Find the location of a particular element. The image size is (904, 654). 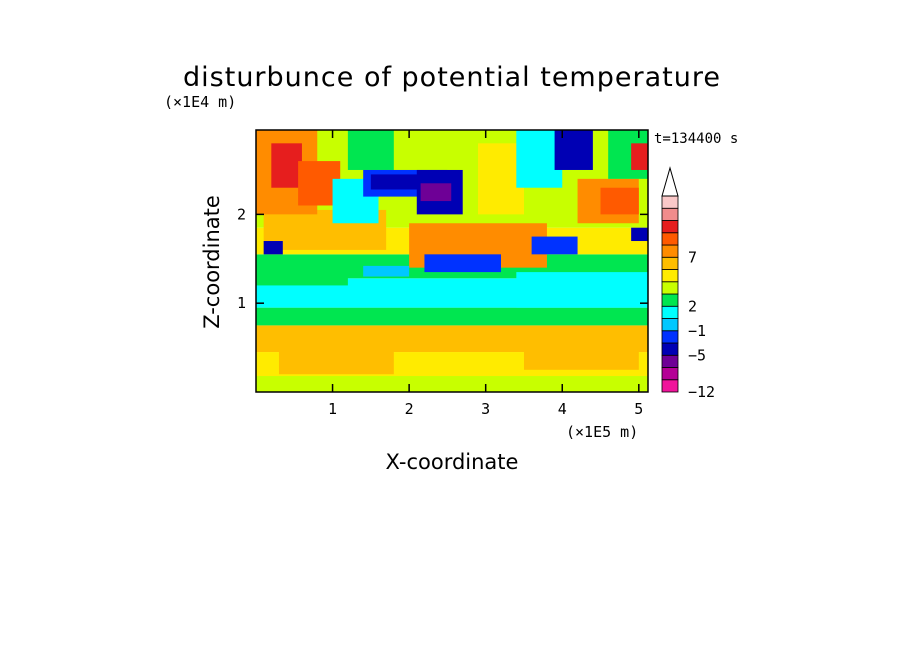

x-tick-label-4: 5 is located at coordinates (638, 409).